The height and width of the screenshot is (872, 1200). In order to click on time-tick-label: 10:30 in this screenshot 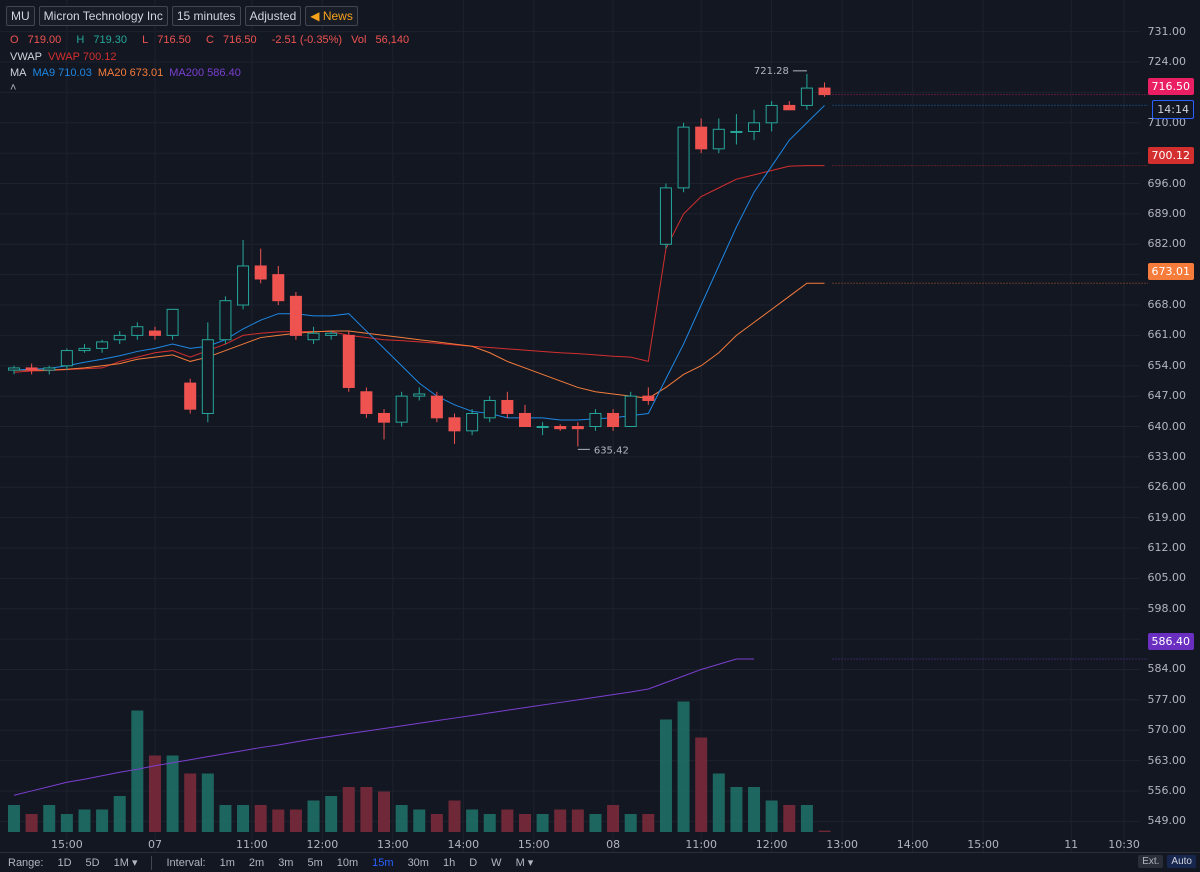, I will do `click(1124, 844)`.